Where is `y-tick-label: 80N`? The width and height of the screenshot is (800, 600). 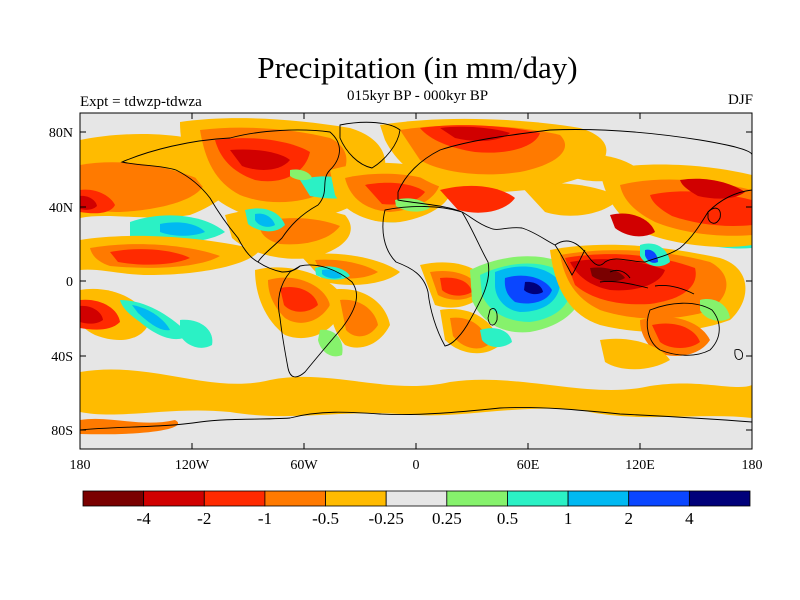 y-tick-label: 80N is located at coordinates (61, 133).